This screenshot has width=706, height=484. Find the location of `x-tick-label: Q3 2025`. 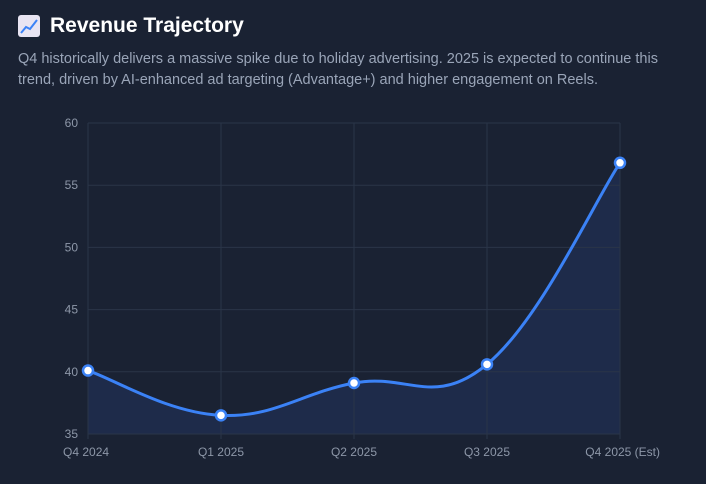

x-tick-label: Q3 2025 is located at coordinates (487, 452).